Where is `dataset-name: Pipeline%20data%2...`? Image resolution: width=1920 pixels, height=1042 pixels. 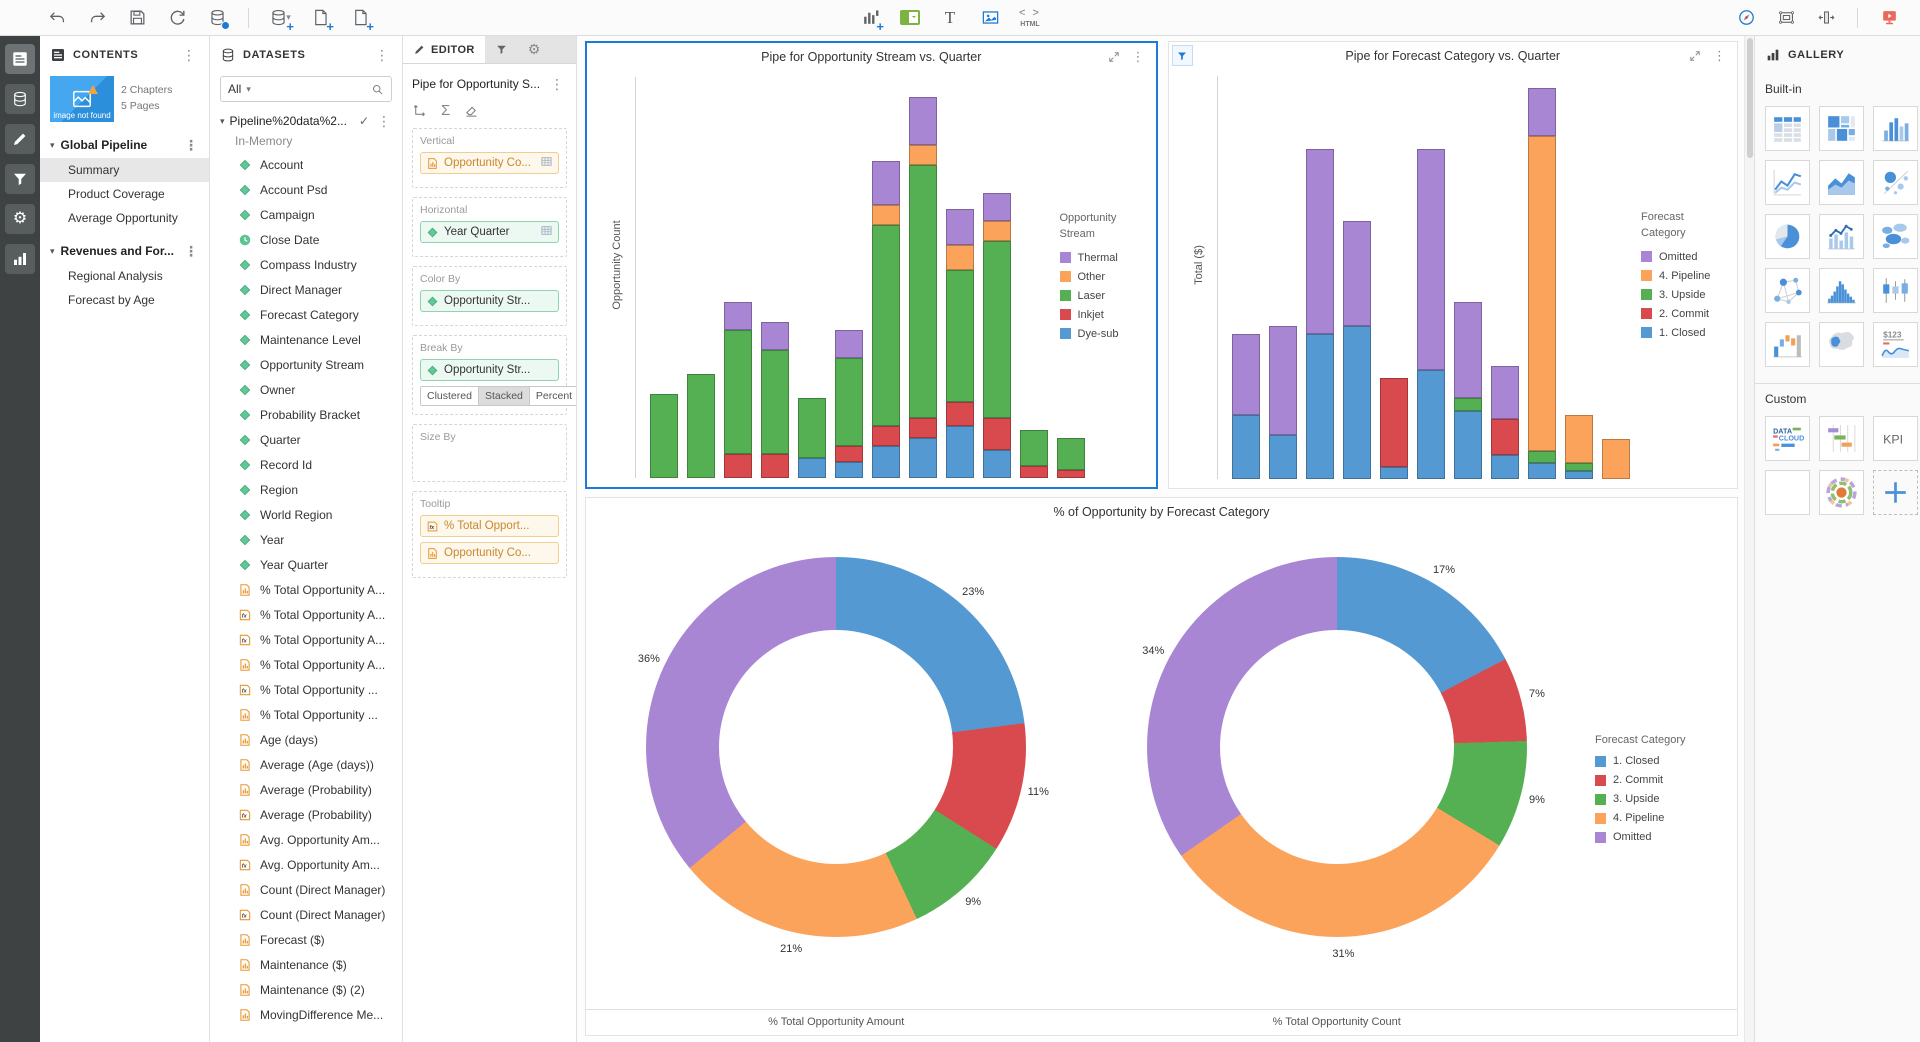
dataset-name: Pipeline%20data%2... is located at coordinates (288, 121).